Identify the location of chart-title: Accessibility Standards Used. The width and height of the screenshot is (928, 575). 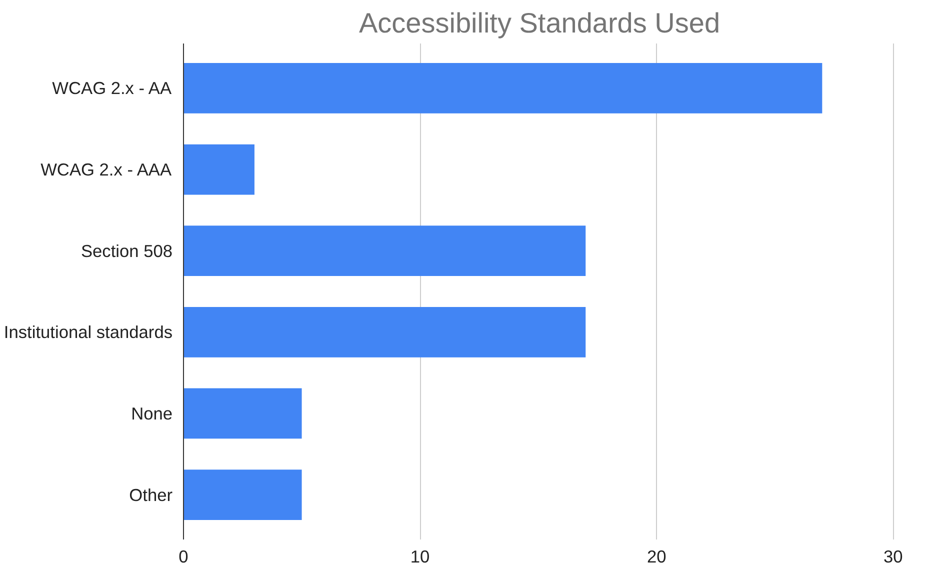
(539, 23).